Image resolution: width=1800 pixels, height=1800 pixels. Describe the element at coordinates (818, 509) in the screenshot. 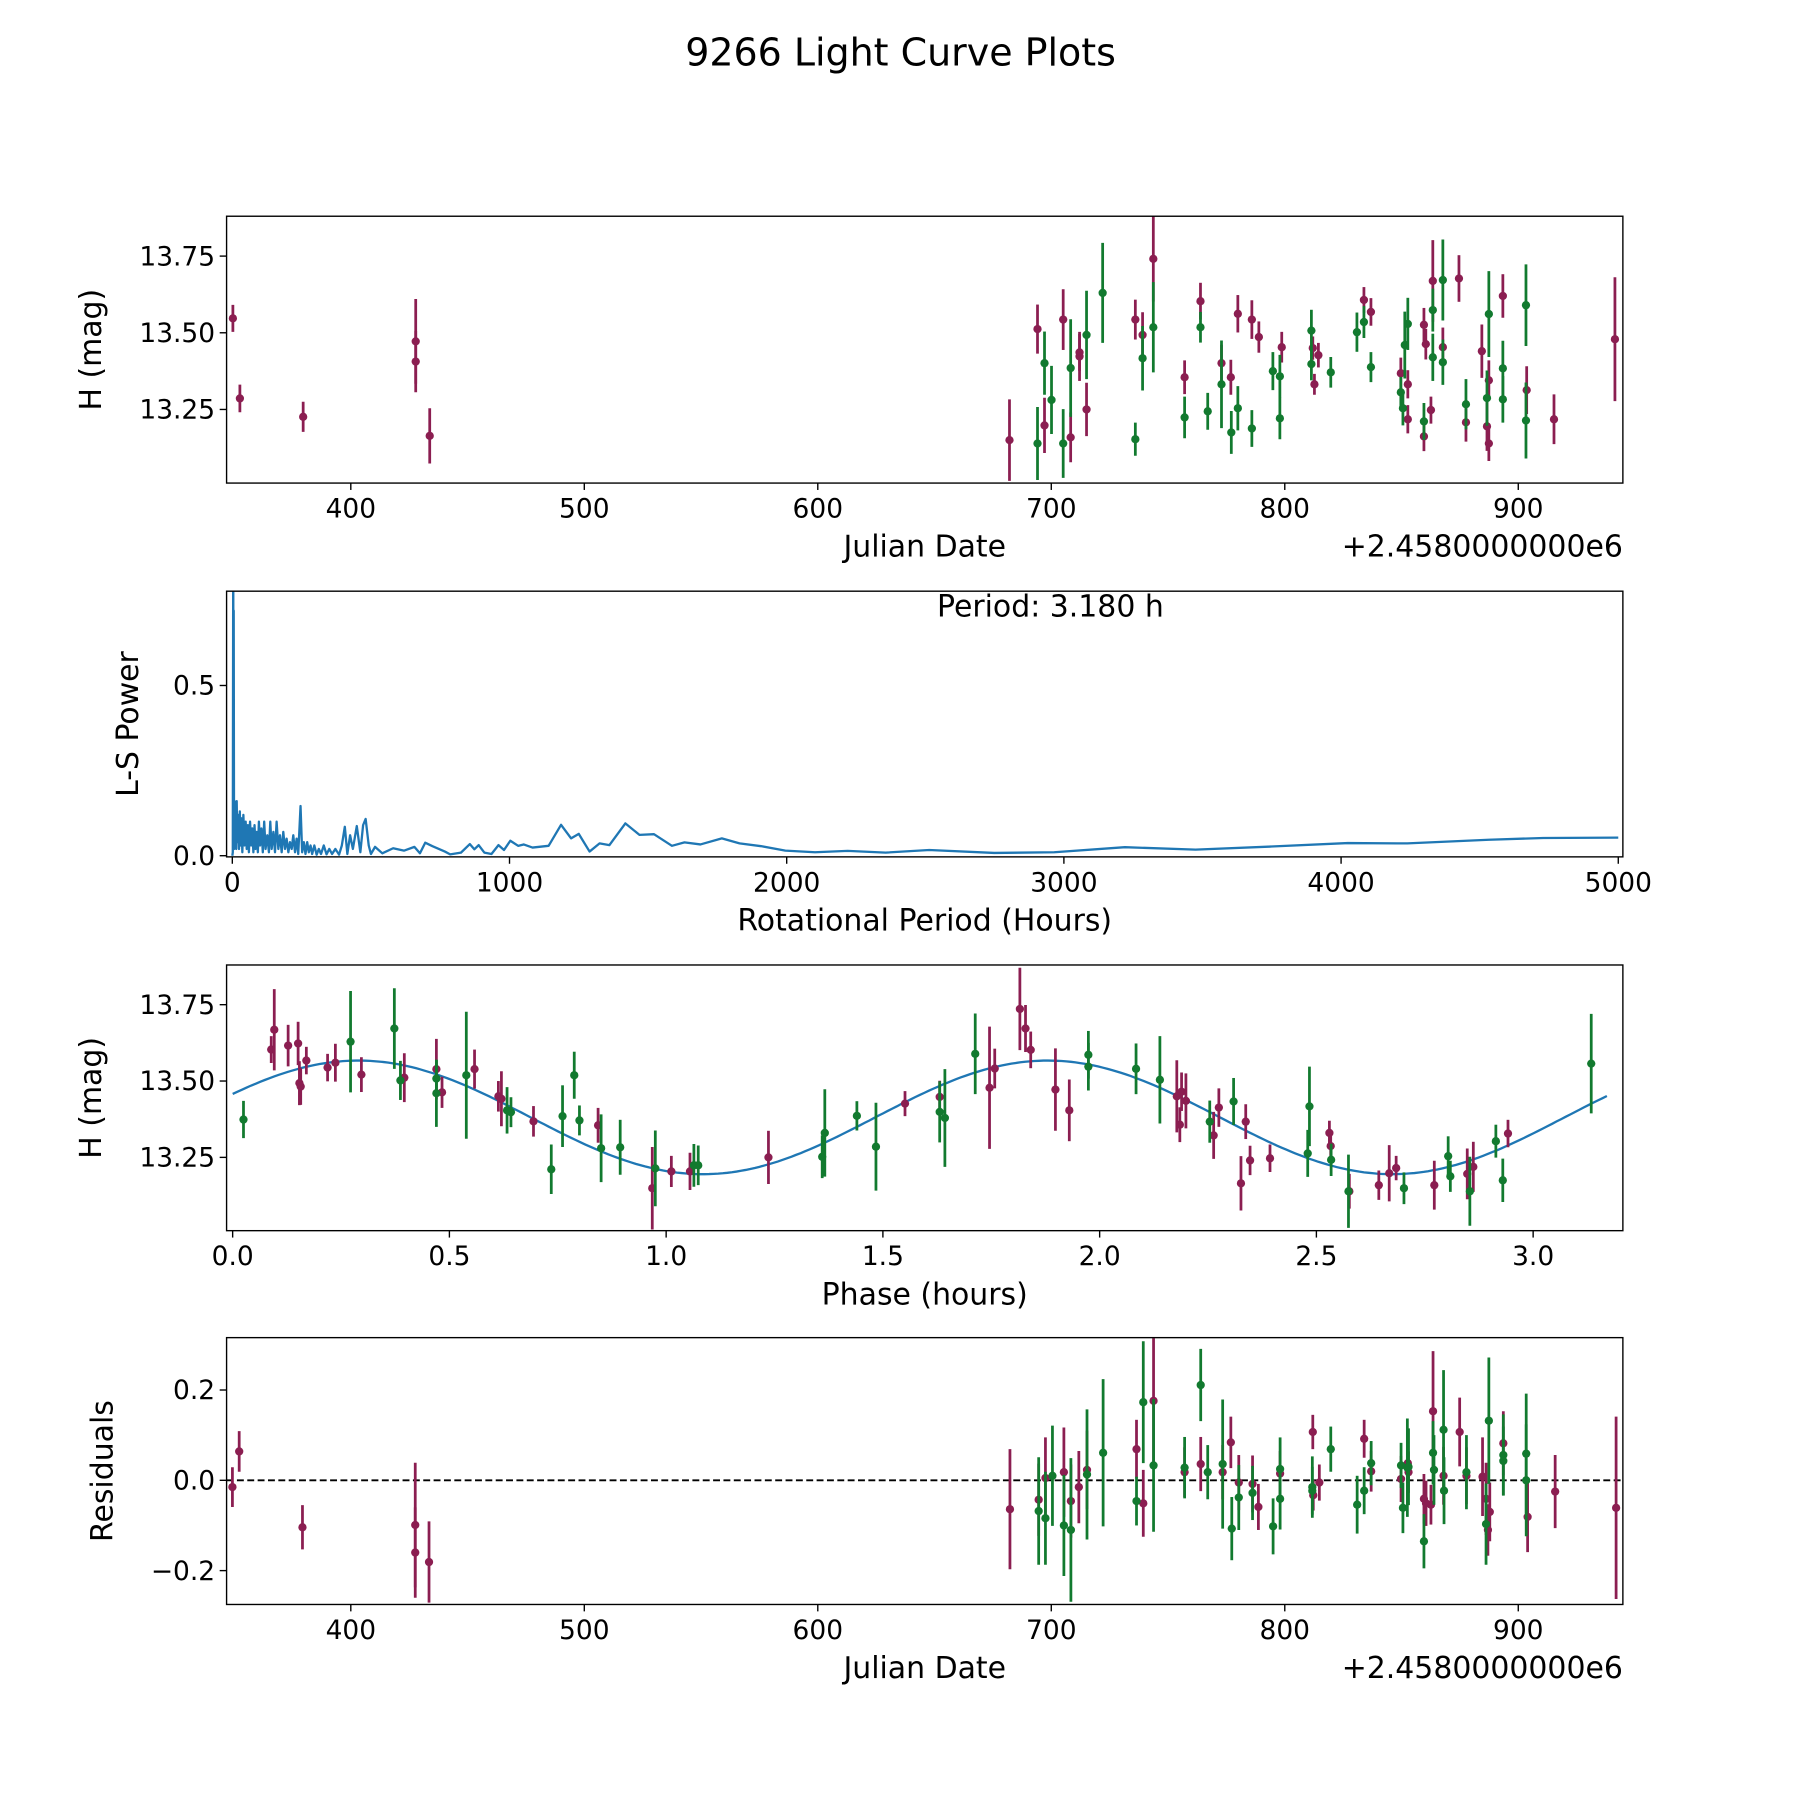

I see `x-tick-label: 600` at that location.